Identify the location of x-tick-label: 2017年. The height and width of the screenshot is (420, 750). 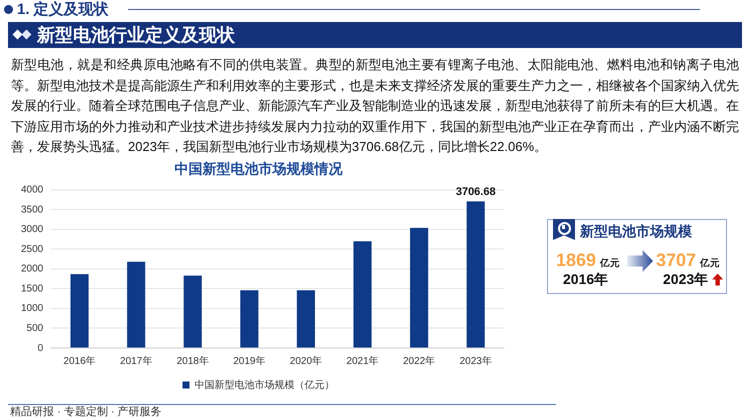
(136, 360).